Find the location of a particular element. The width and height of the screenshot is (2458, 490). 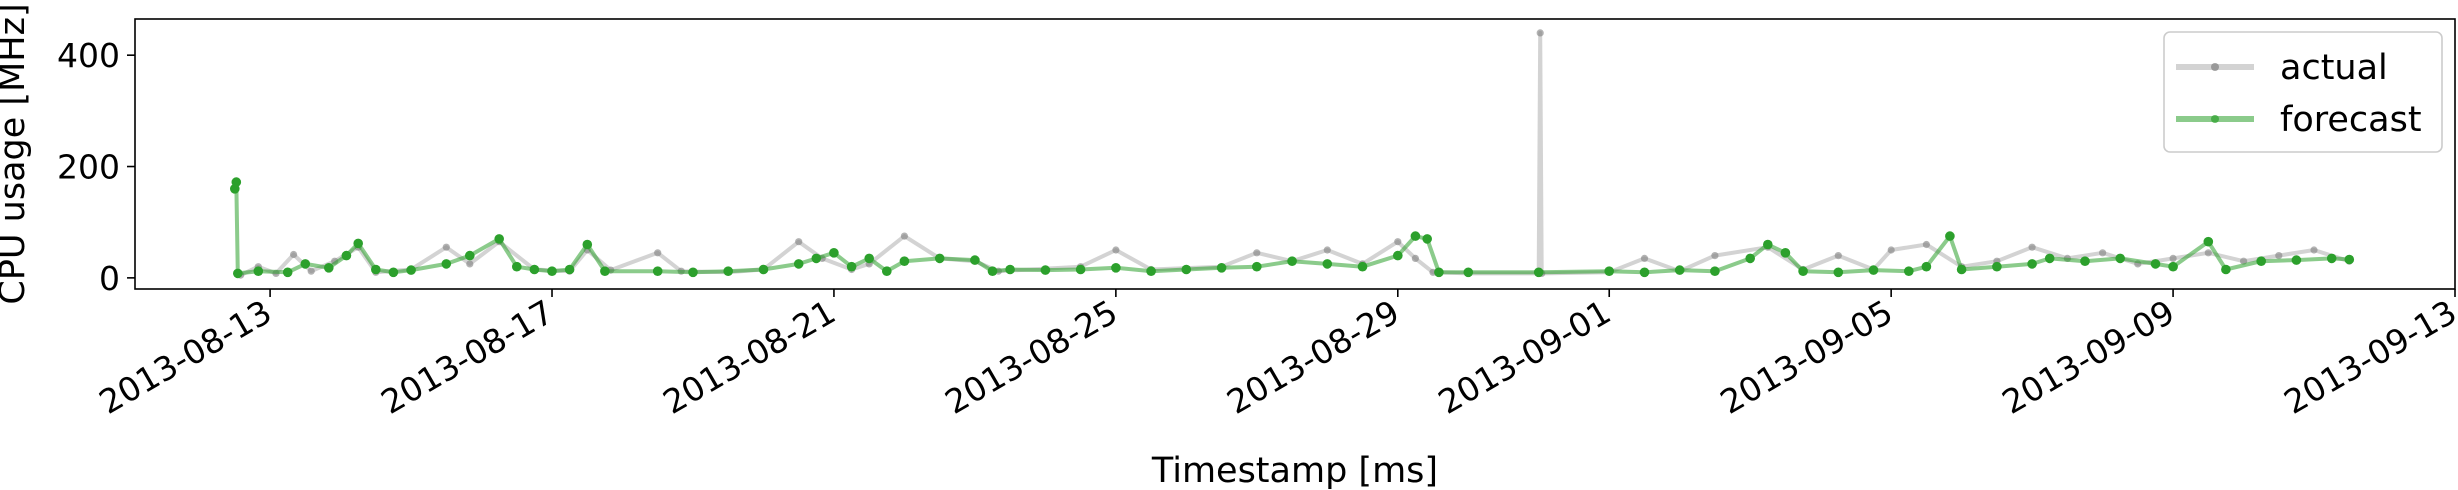

legend-label-forecast: forecast is located at coordinates (2351, 120).